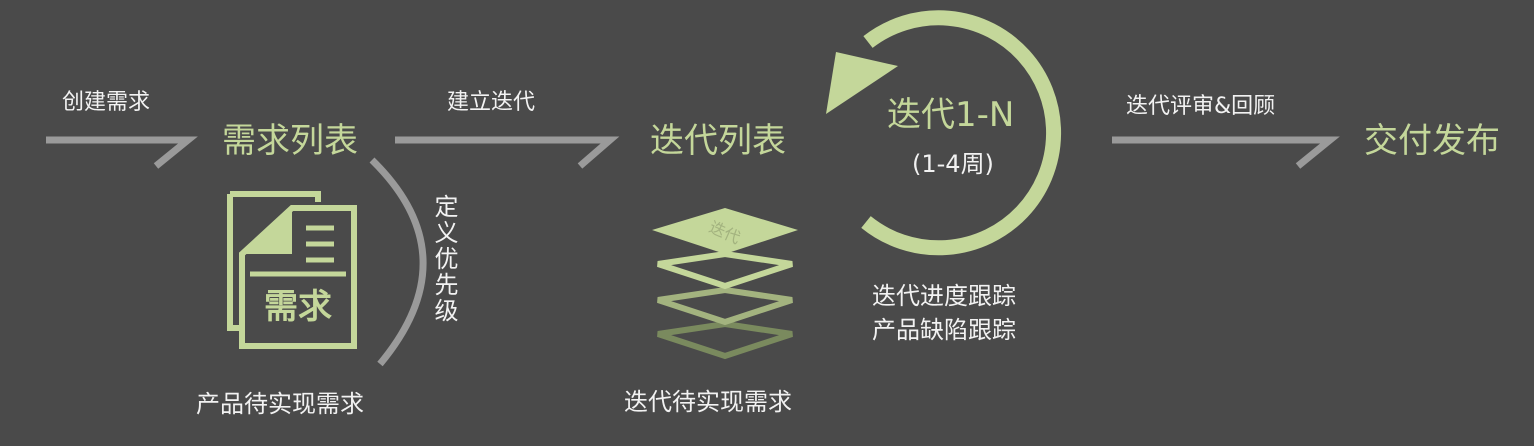 This screenshot has width=1534, height=446. What do you see at coordinates (862, 83) in the screenshot?
I see `cycle-arrowhead-icon` at bounding box center [862, 83].